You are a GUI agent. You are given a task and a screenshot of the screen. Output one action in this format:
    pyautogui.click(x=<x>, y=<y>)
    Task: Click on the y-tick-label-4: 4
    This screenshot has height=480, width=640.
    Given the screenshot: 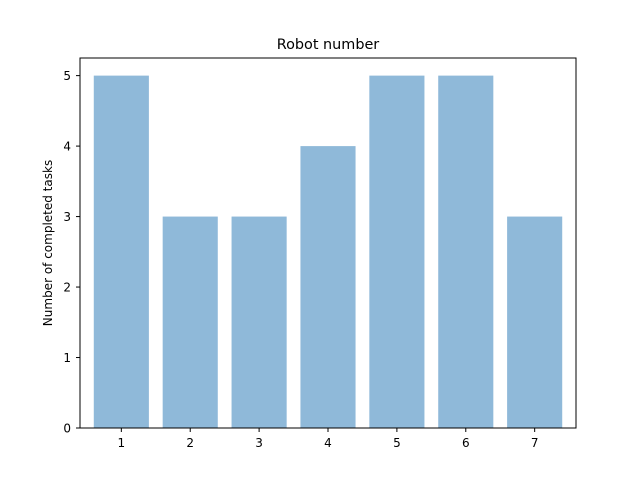 What is the action you would take?
    pyautogui.click(x=67, y=147)
    